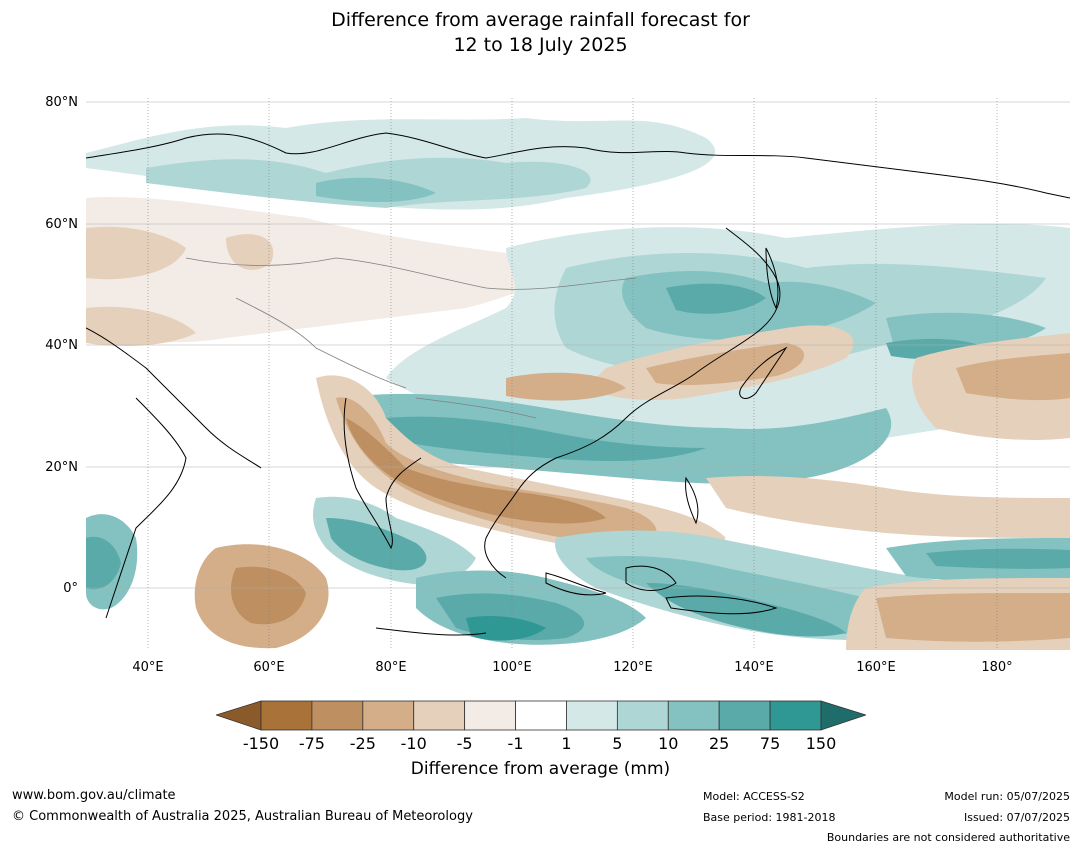 The height and width of the screenshot is (850, 1081). I want to click on lon-label-40e: 40°E, so click(148, 667).